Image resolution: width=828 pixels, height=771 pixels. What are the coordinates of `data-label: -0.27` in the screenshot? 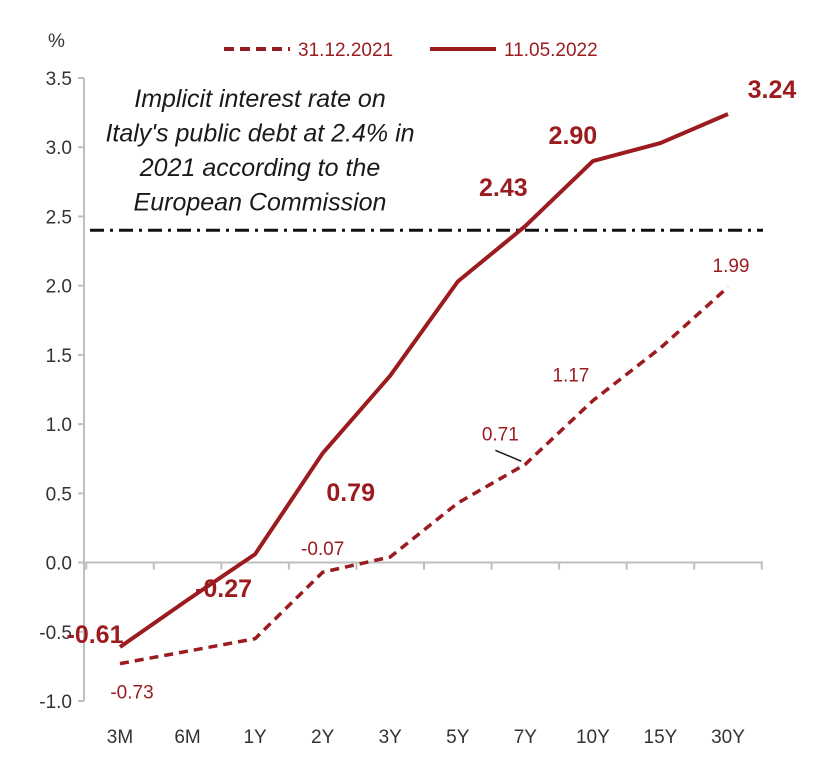 It's located at (223, 589).